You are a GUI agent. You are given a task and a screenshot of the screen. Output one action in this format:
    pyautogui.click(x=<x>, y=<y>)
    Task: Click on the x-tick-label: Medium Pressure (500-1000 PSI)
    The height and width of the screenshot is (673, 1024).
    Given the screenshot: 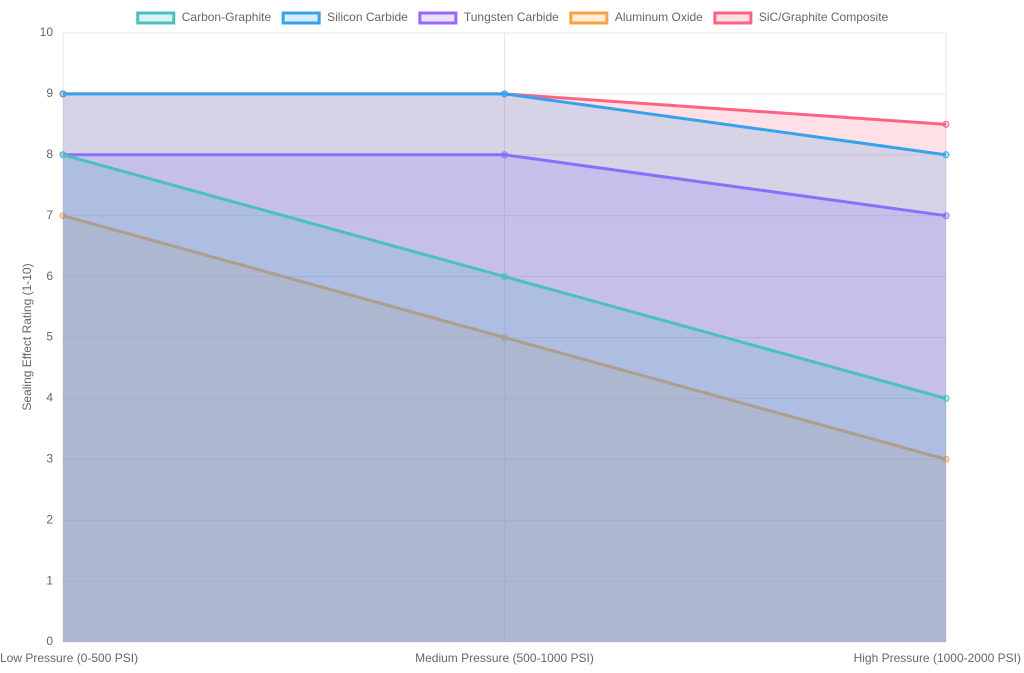 What is the action you would take?
    pyautogui.click(x=504, y=658)
    